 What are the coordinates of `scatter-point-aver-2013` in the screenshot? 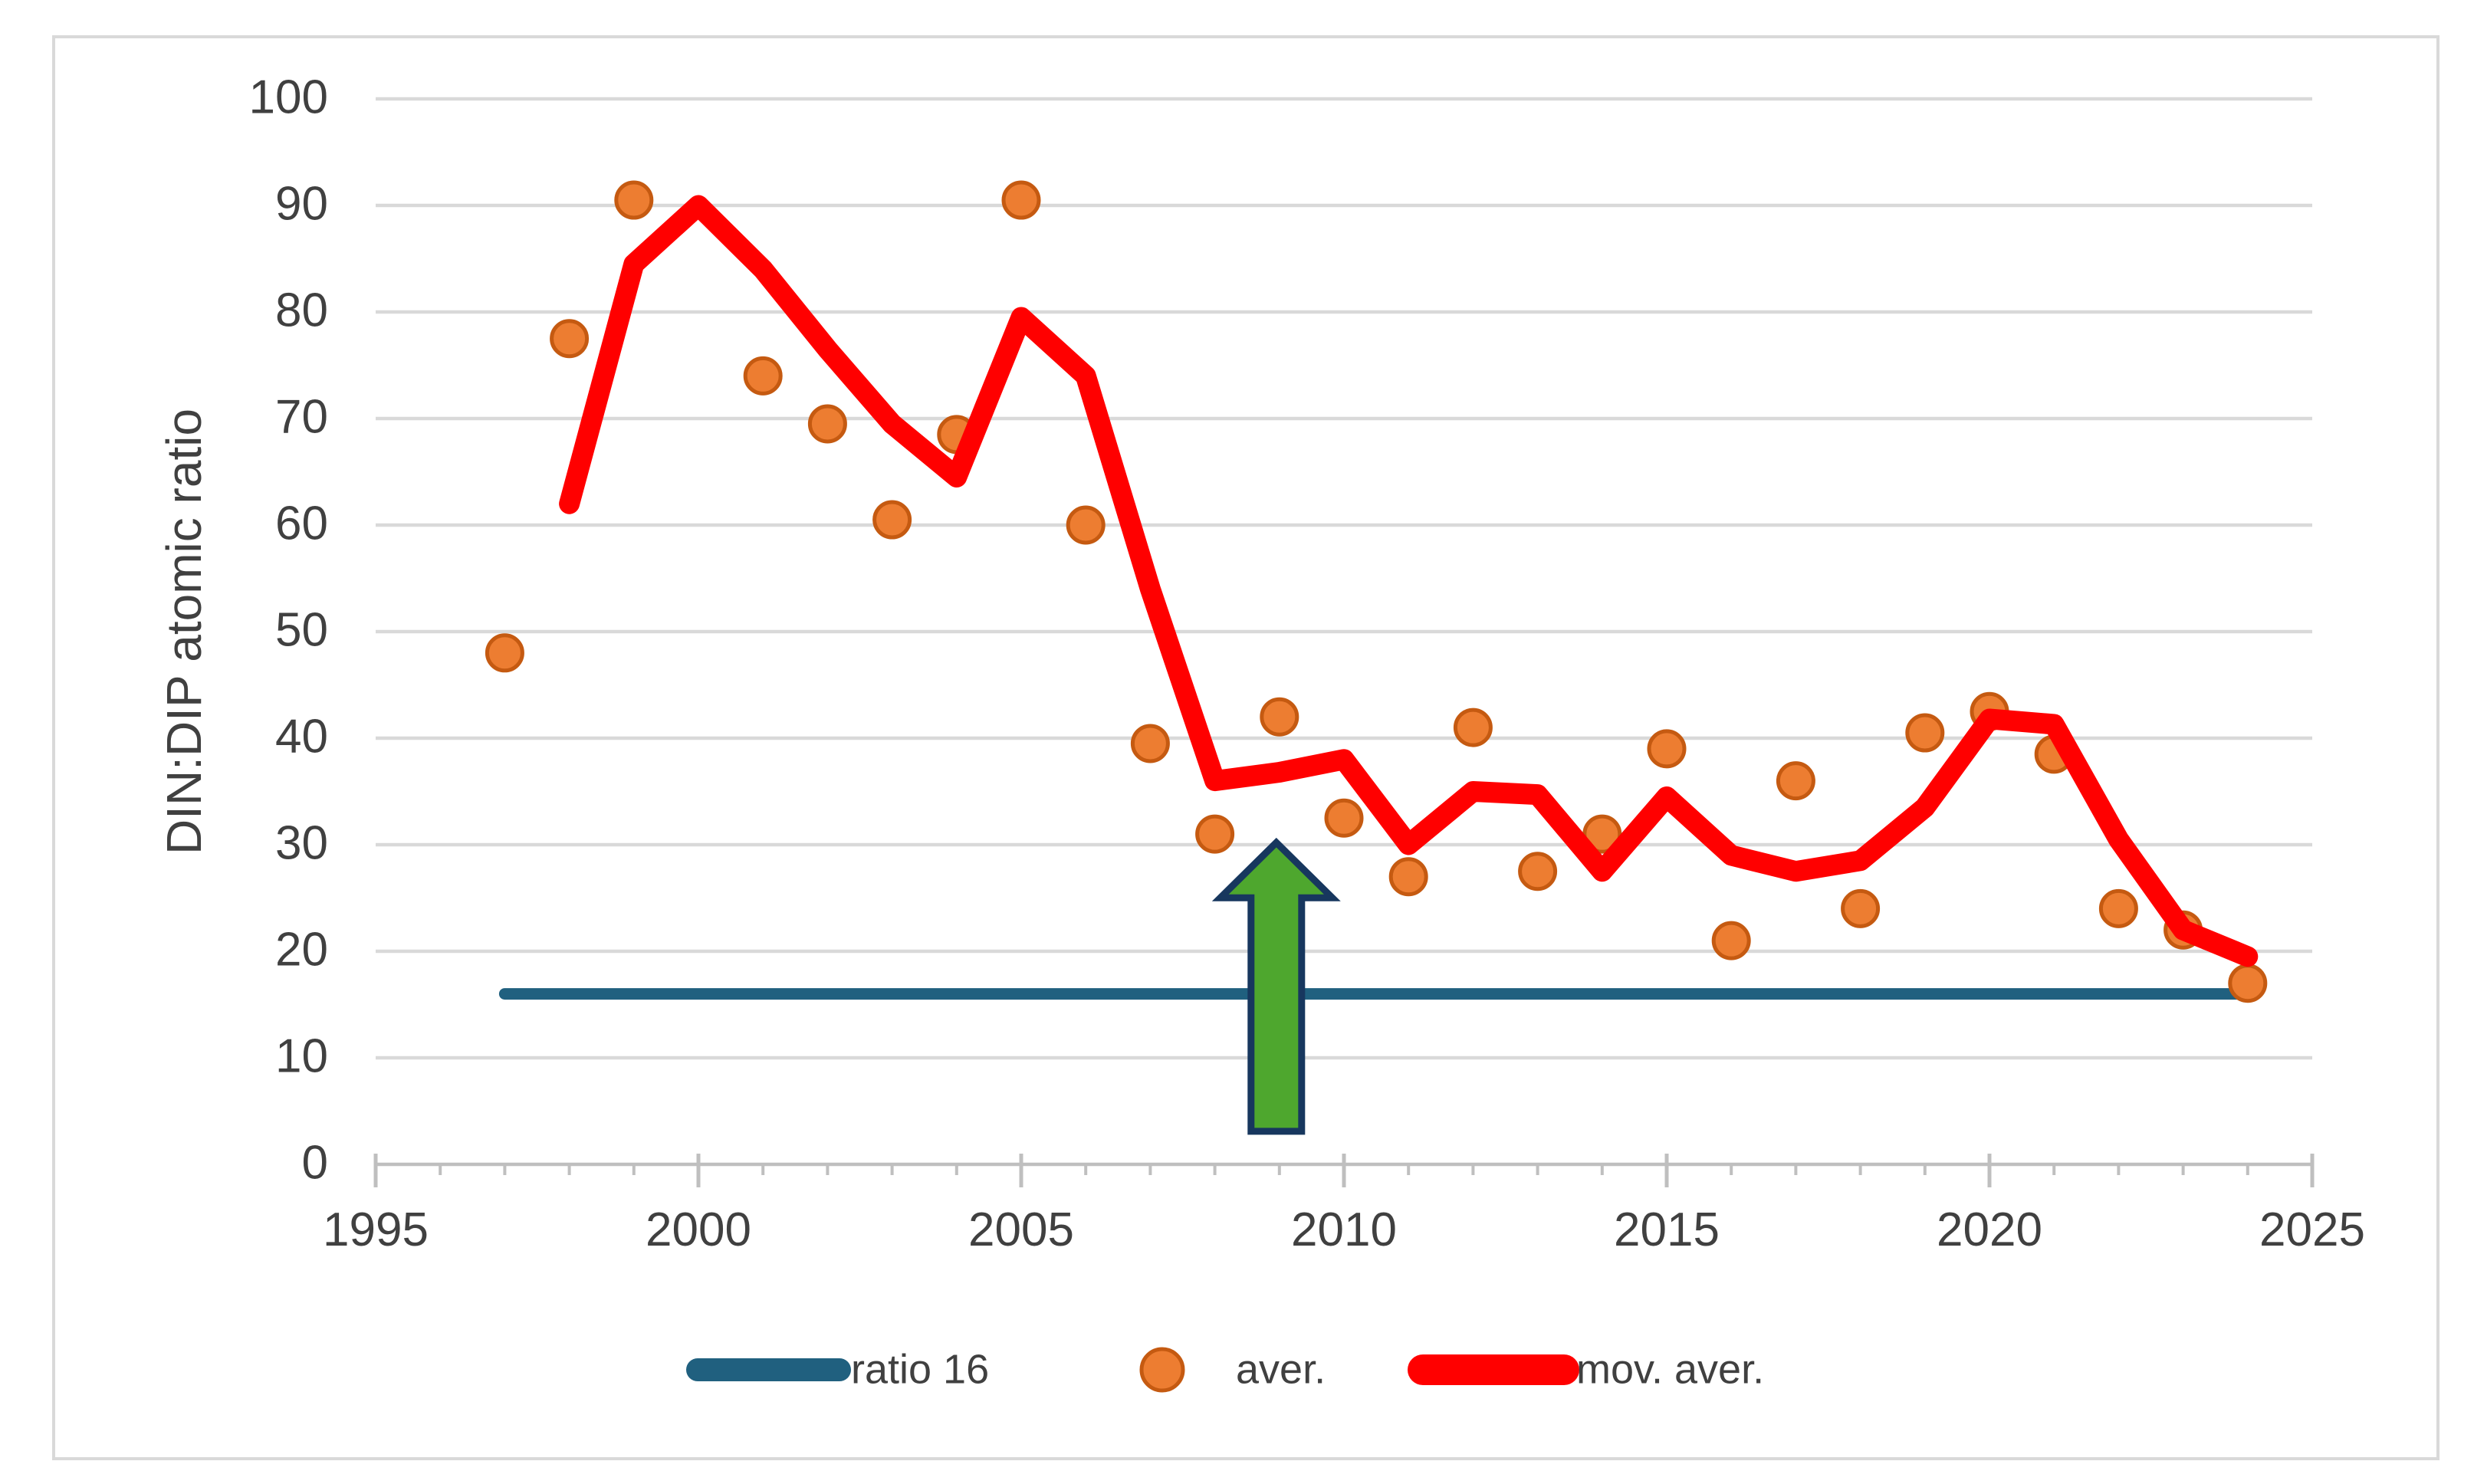 It's located at (1538, 871).